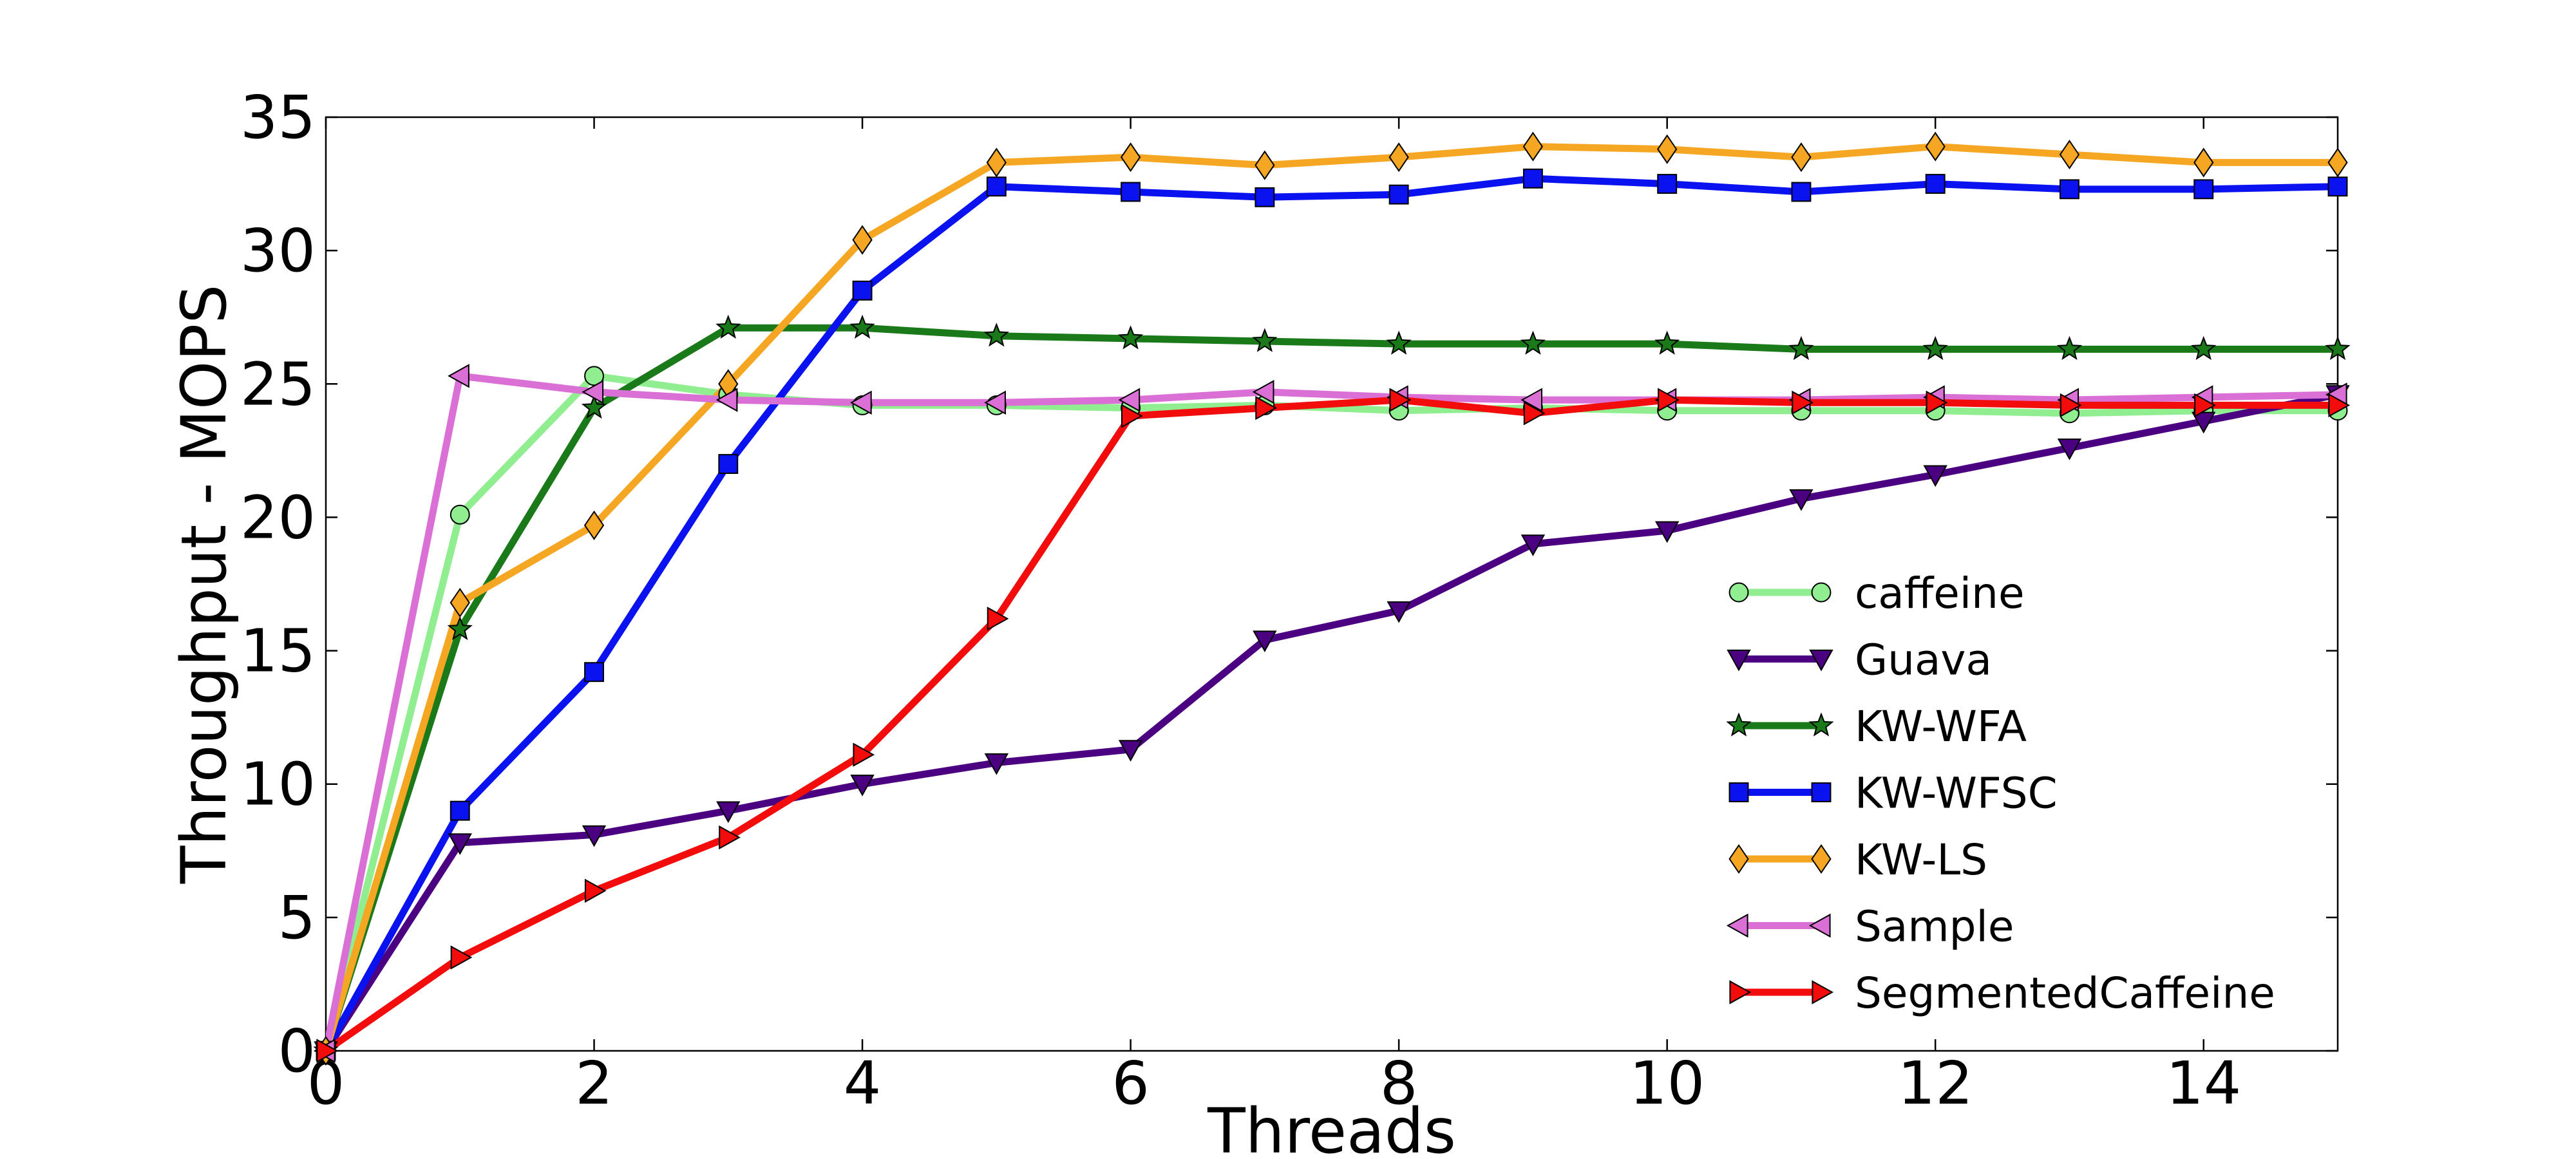  Describe the element at coordinates (1923, 660) in the screenshot. I see `legend-label-guava: Guava` at that location.